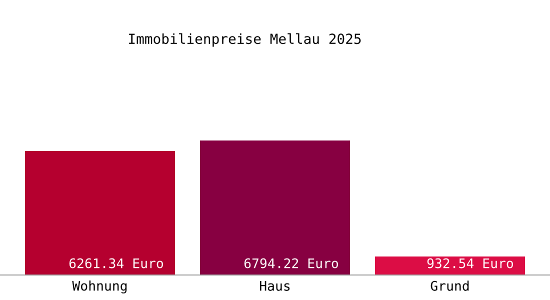  What do you see at coordinates (245, 40) in the screenshot?
I see `chart-title: Immobilienpreise Mellau 2025` at bounding box center [245, 40].